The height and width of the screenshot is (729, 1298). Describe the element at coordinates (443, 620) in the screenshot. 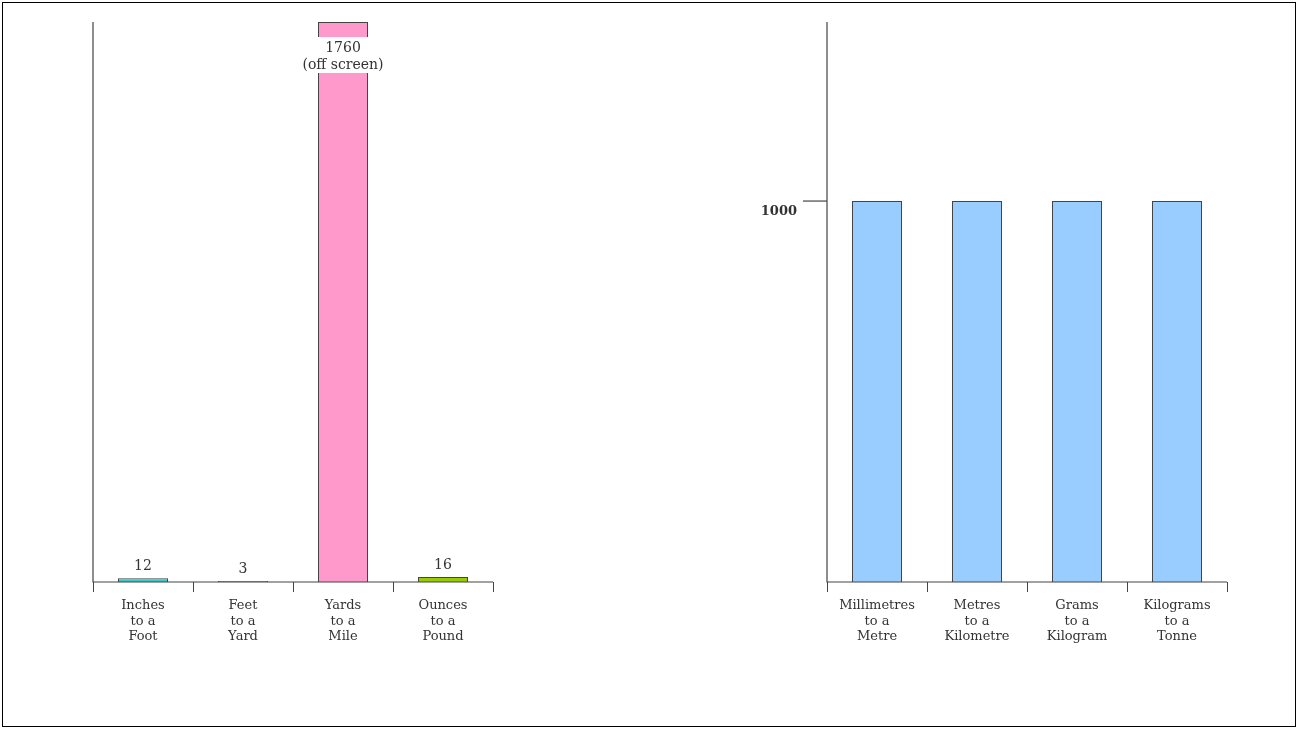

I see `x-tick-label: Ounces to a Pound` at that location.